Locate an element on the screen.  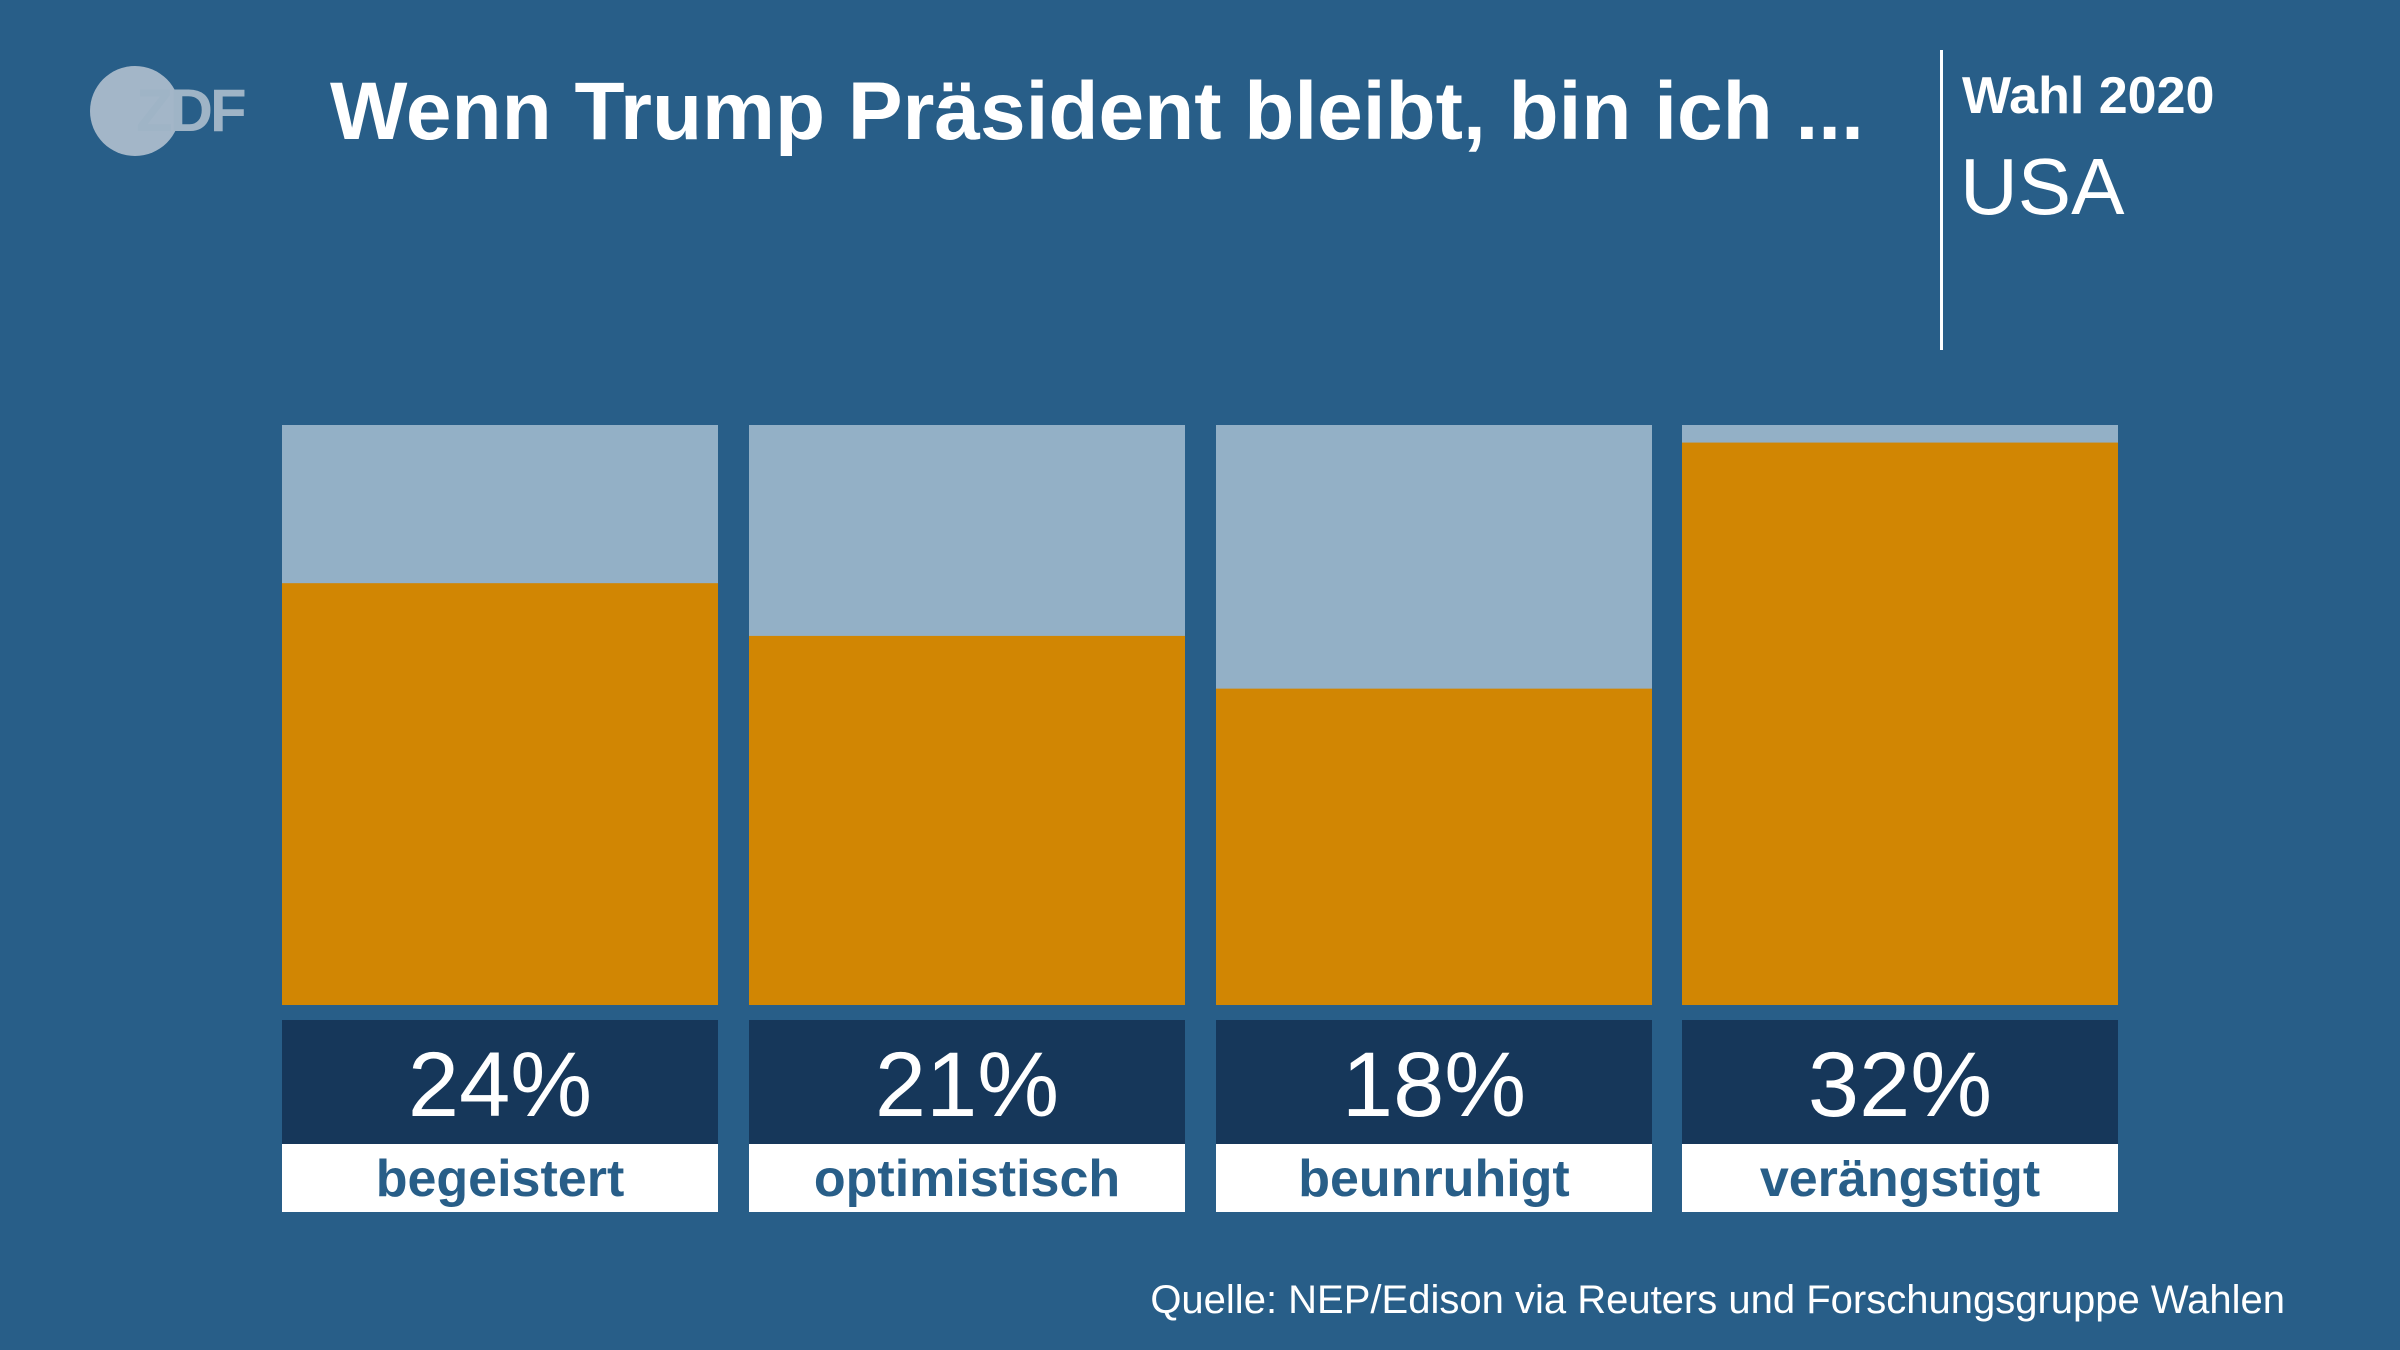
zdf-logo: ZDF is located at coordinates (170, 112).